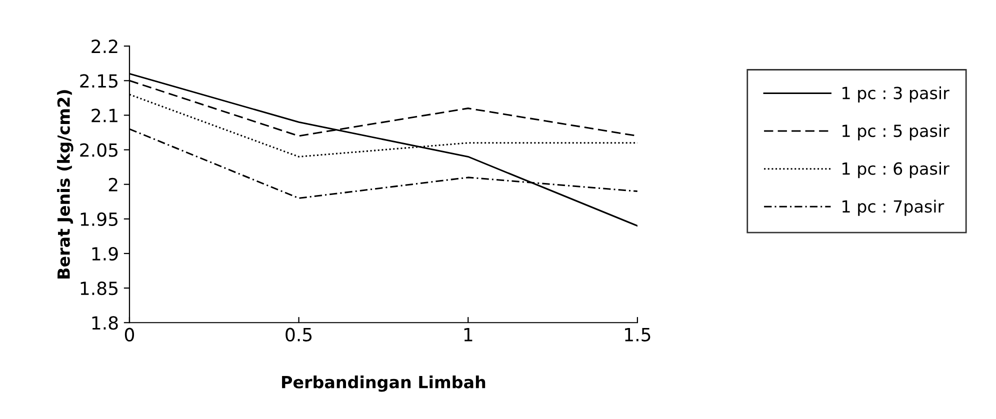 This screenshot has width=996, height=419. Describe the element at coordinates (129, 335) in the screenshot. I see `x-tick-label: 0` at that location.